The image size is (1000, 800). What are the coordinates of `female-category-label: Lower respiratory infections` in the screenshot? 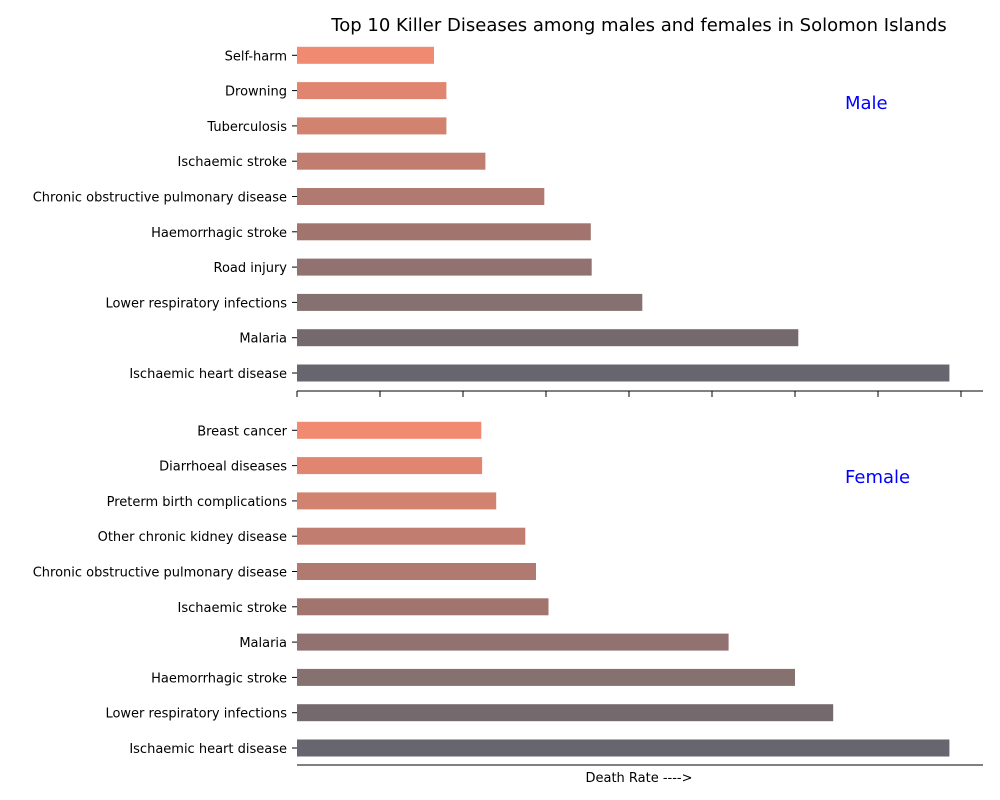 It's located at (196, 714).